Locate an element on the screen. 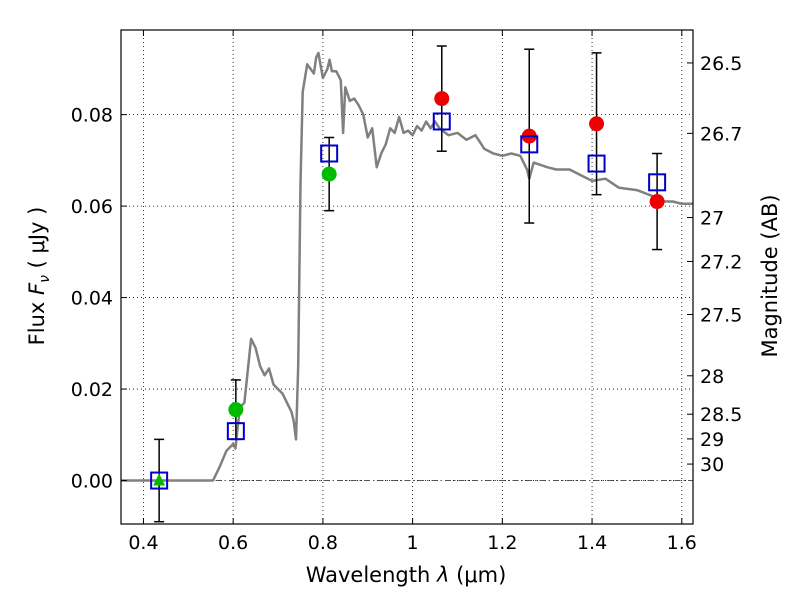  magnitude-tick-label: 28 is located at coordinates (712, 377).